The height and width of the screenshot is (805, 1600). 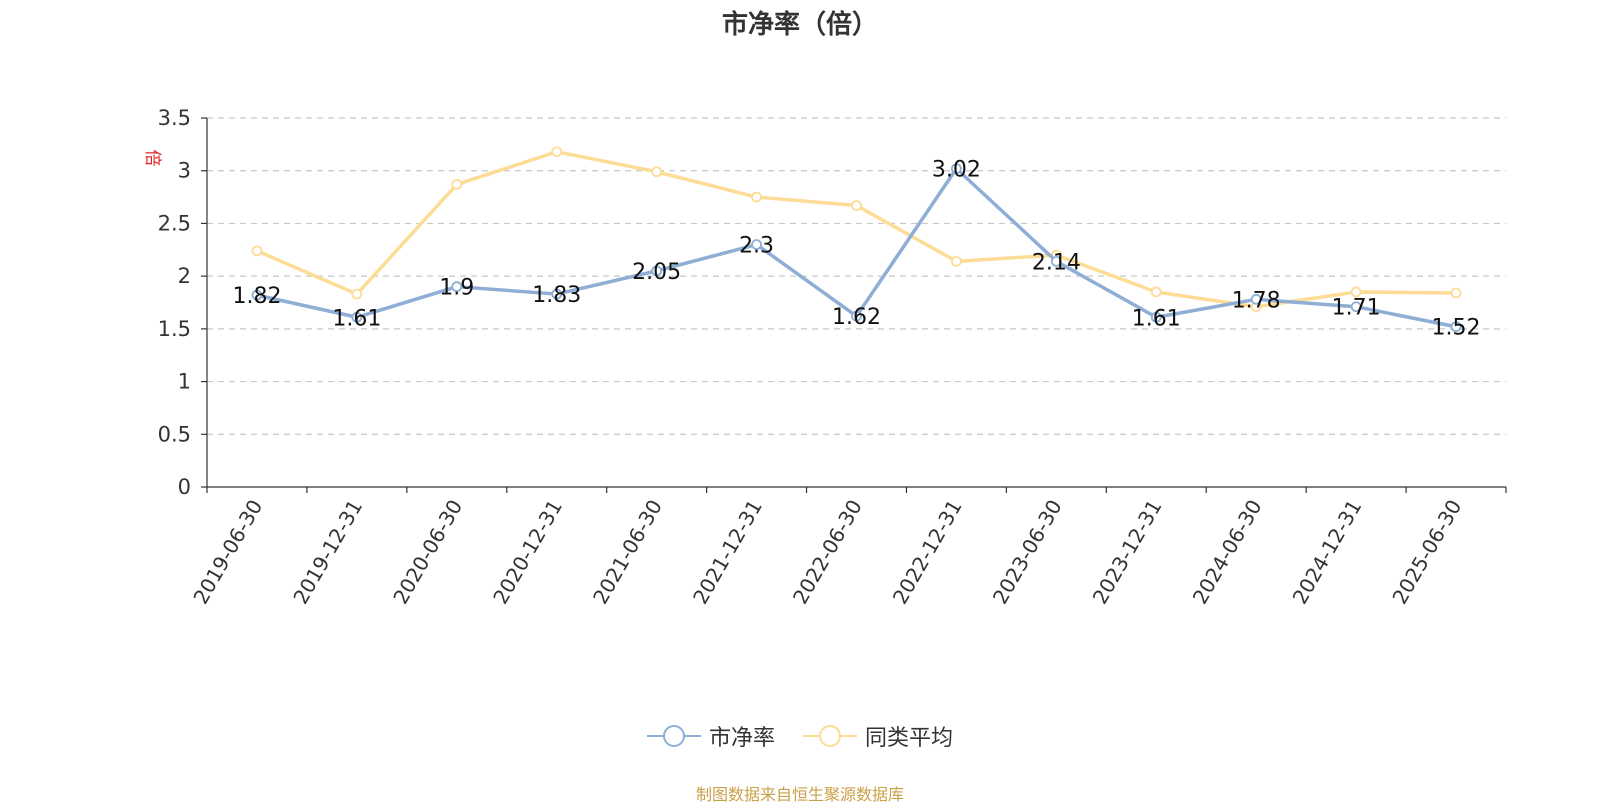 I want to click on data-label: 3.02, so click(x=956, y=170).